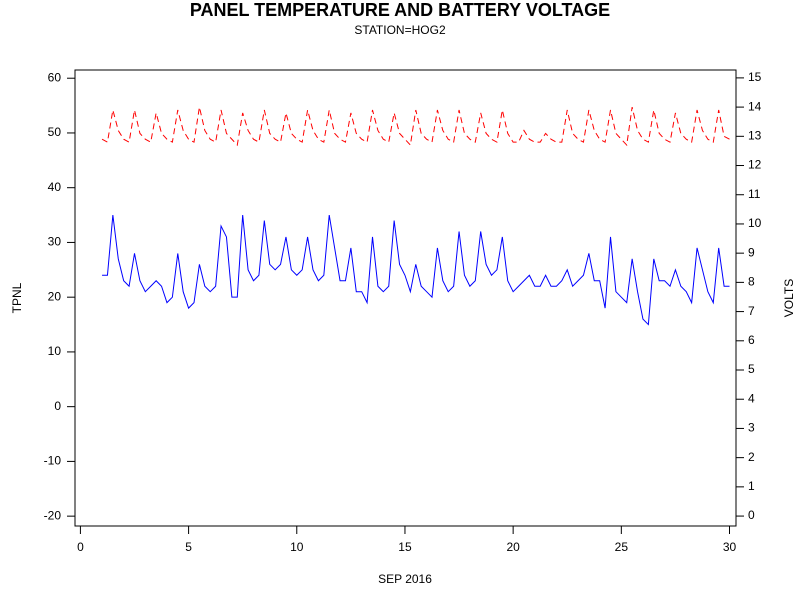  What do you see at coordinates (751, 369) in the screenshot?
I see `y2-tick-label: 5` at bounding box center [751, 369].